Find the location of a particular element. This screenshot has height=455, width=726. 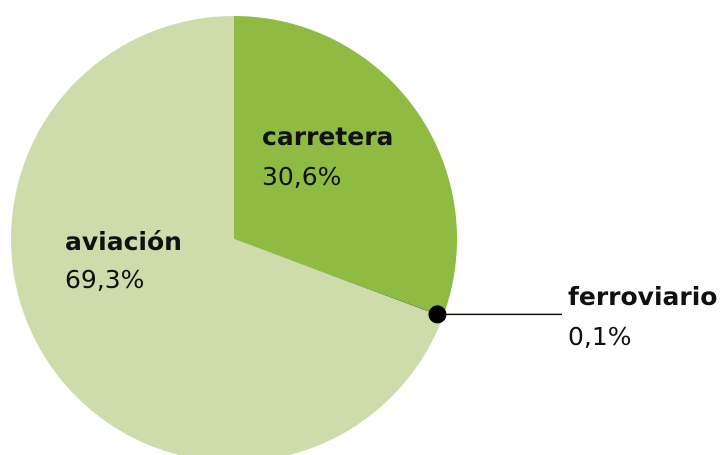

slice-value: 69,3% is located at coordinates (104, 279).